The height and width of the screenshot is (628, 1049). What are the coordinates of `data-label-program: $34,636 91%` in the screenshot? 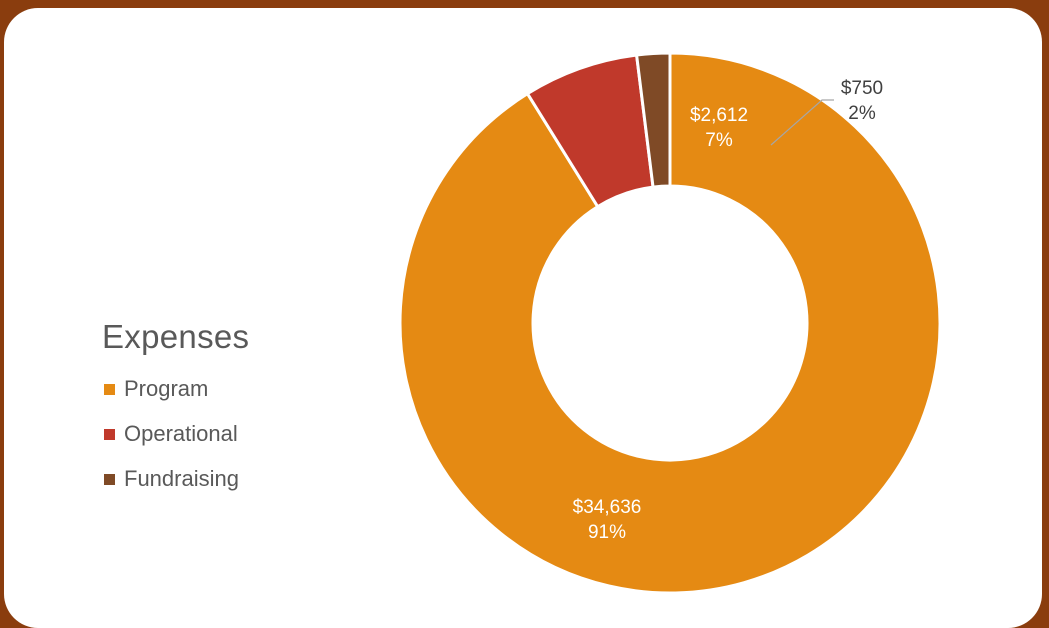 It's located at (607, 520).